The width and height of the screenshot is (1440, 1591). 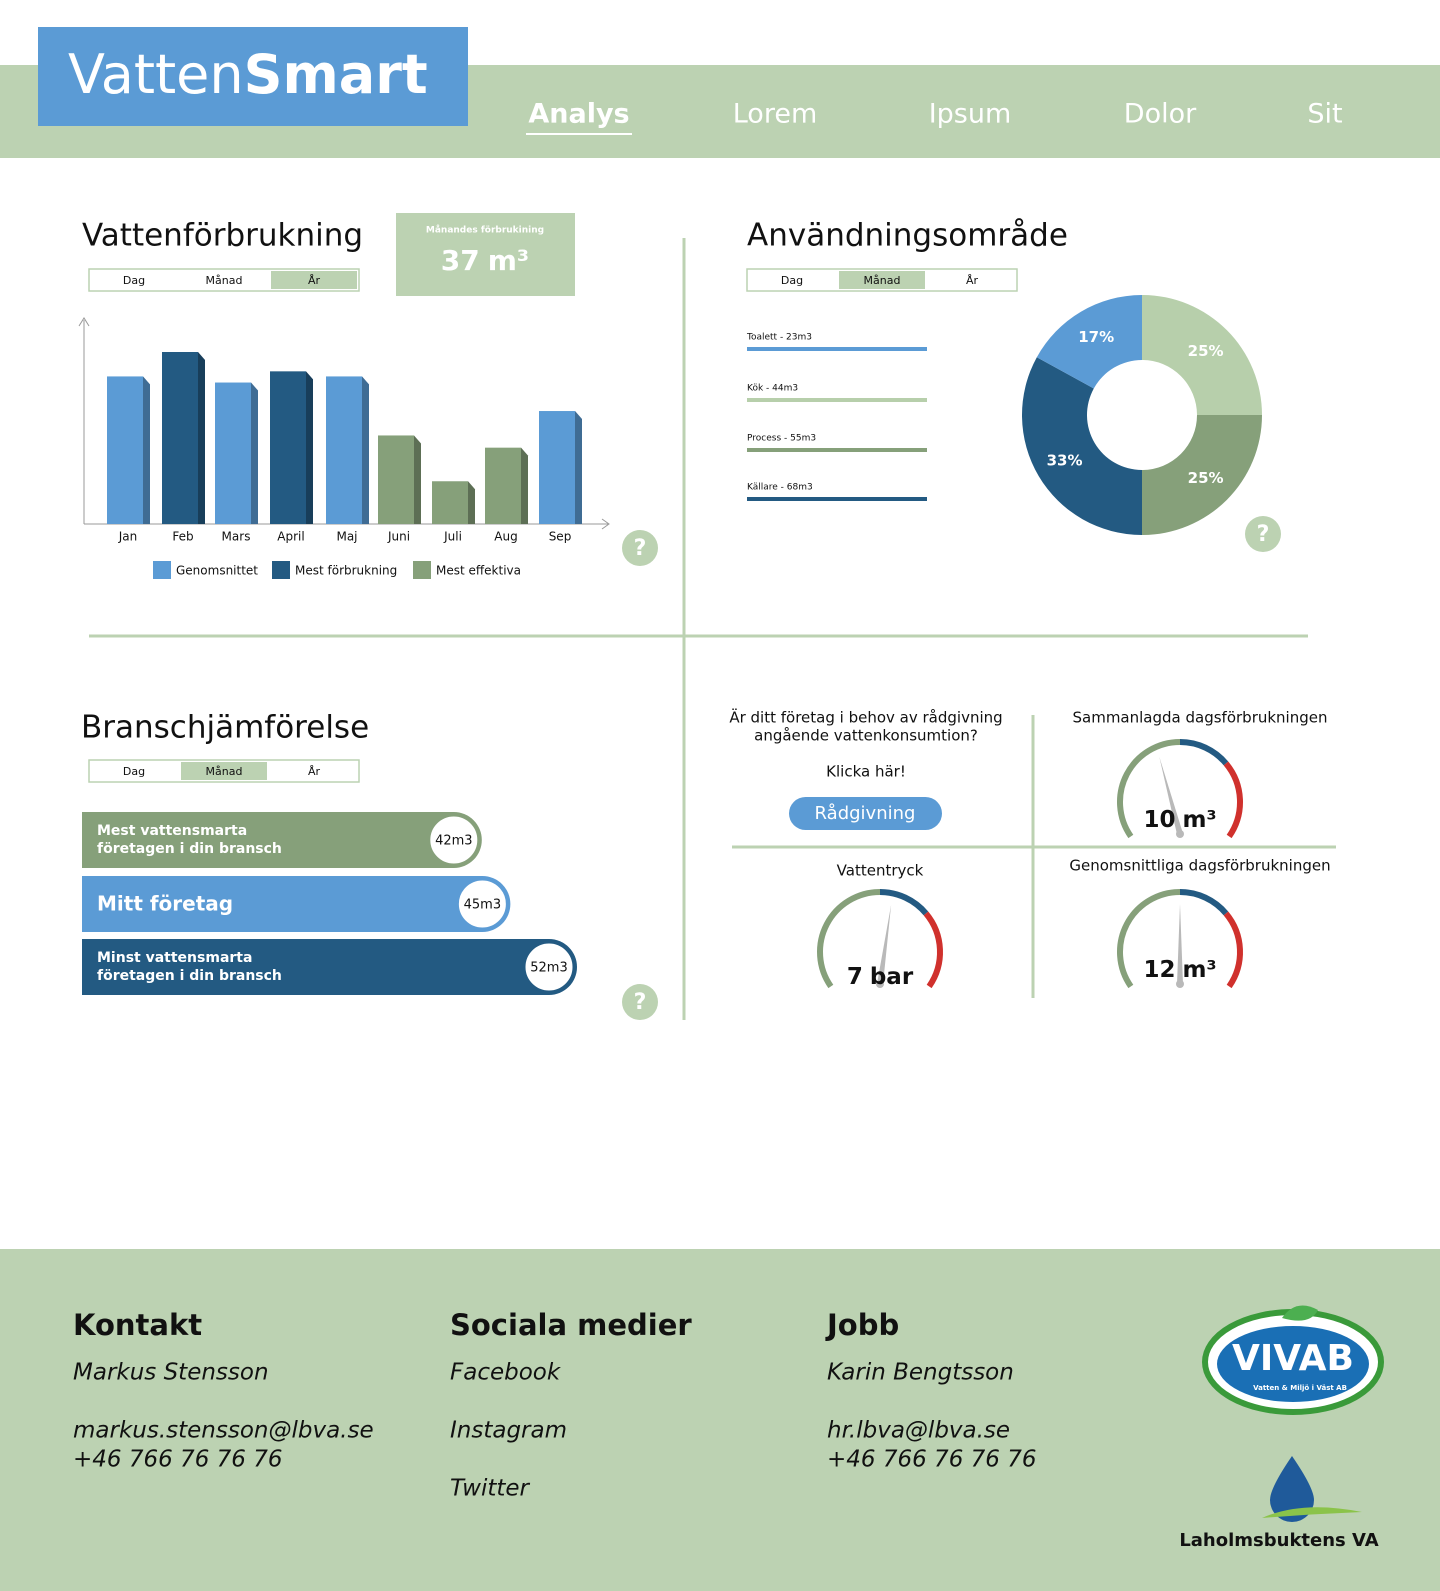 What do you see at coordinates (605, 524) in the screenshot?
I see `x-axis-arrow` at bounding box center [605, 524].